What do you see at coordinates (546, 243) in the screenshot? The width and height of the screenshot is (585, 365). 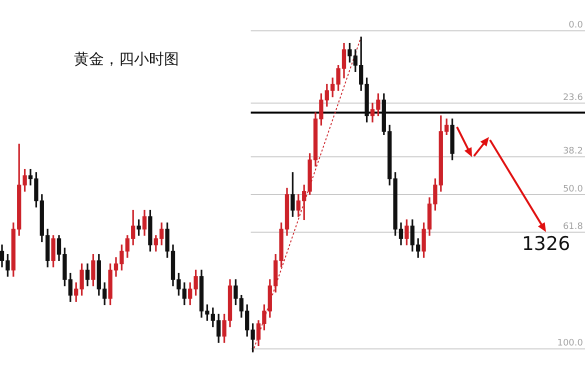 I see `text: 1326` at bounding box center [546, 243].